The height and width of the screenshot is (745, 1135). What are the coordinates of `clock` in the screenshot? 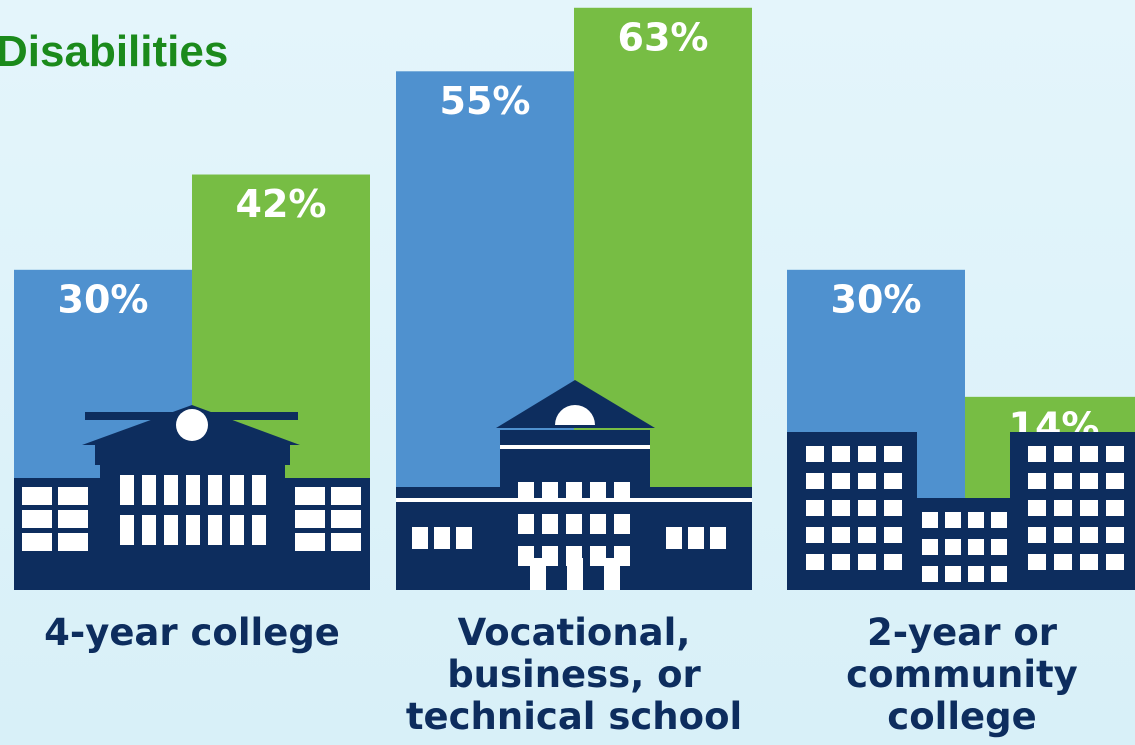 It's located at (192, 425).